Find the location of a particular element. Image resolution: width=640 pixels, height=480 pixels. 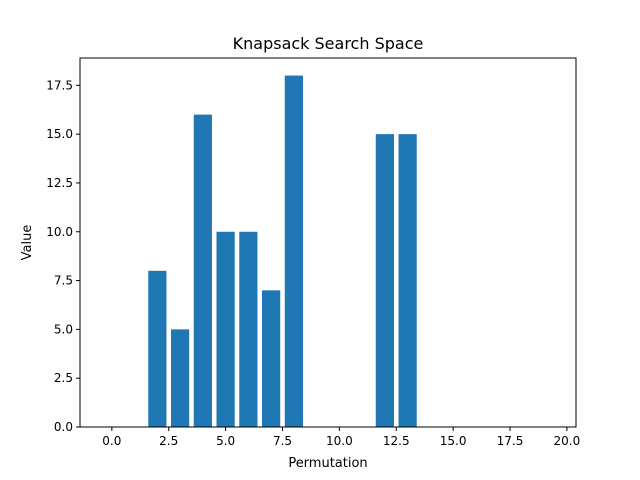

x-tick-label: 15.0 is located at coordinates (453, 441).